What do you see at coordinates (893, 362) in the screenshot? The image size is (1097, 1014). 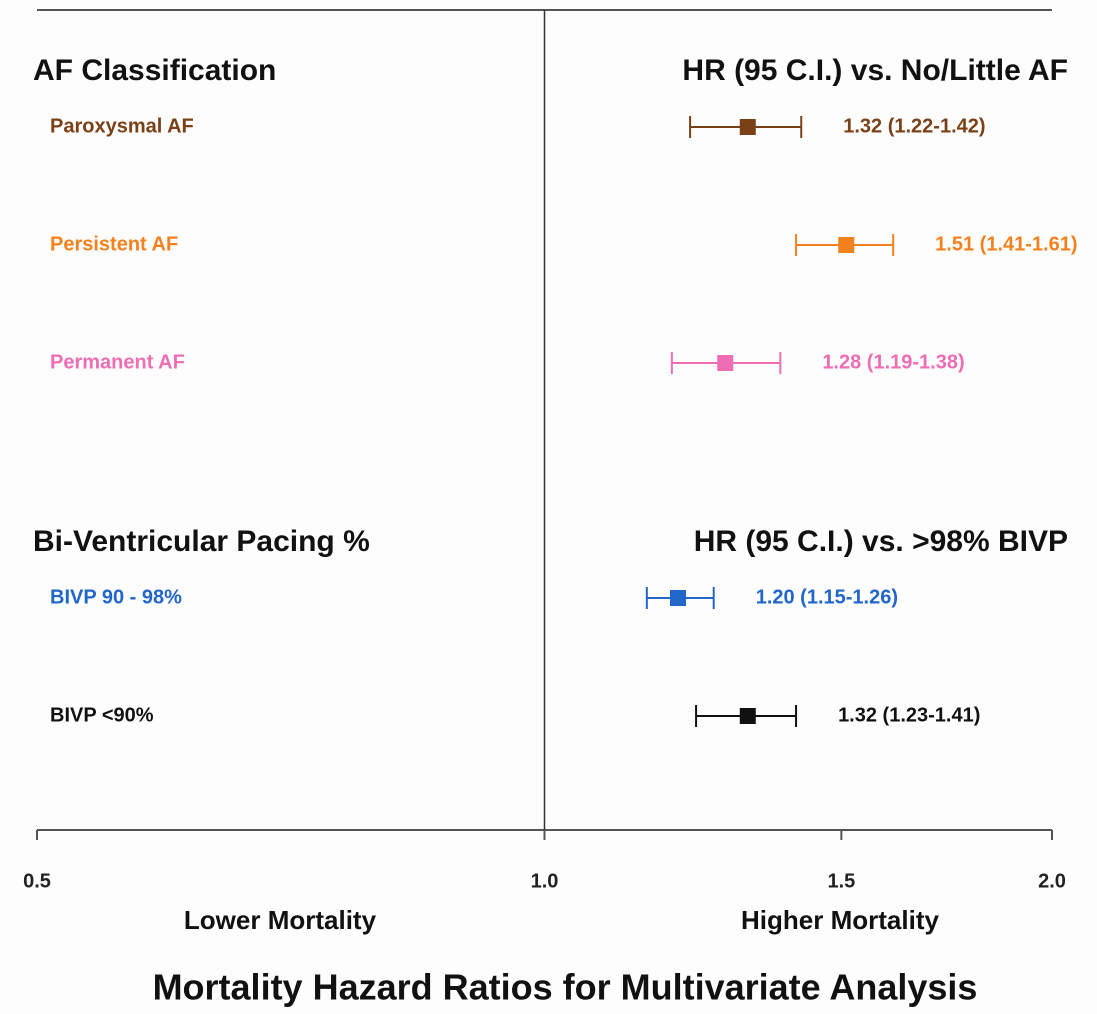 I see `value-label: 1.28 (1.19-1.38)` at bounding box center [893, 362].